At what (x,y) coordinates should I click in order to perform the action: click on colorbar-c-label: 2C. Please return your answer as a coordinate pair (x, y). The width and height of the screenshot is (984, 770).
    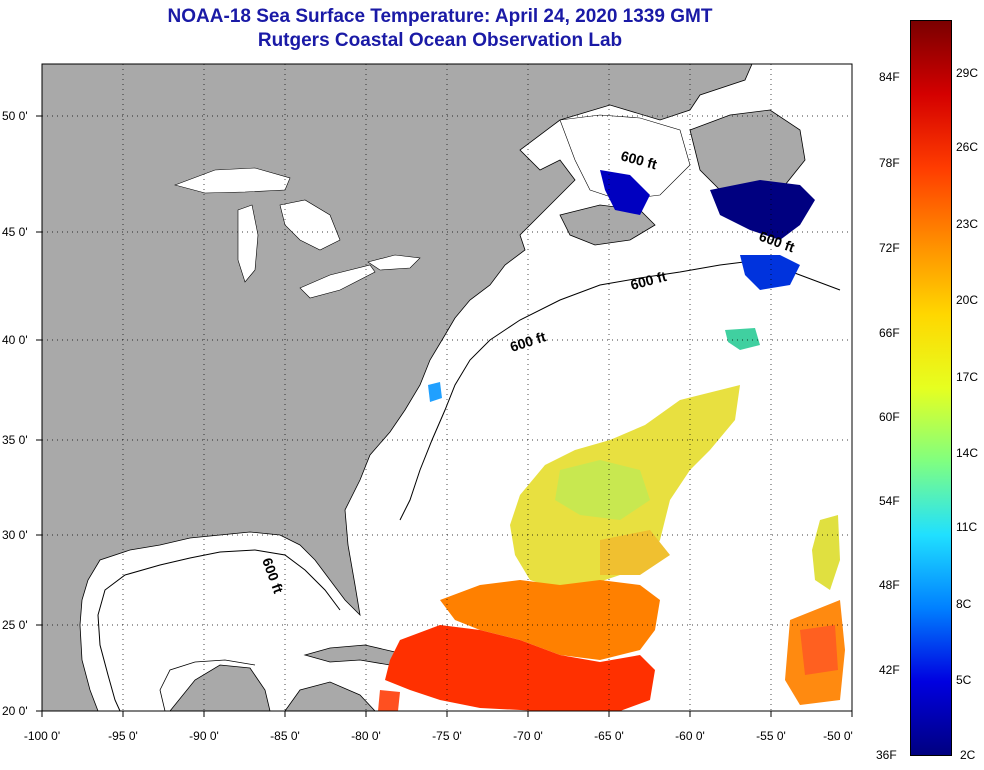
    Looking at the image, I should click on (968, 755).